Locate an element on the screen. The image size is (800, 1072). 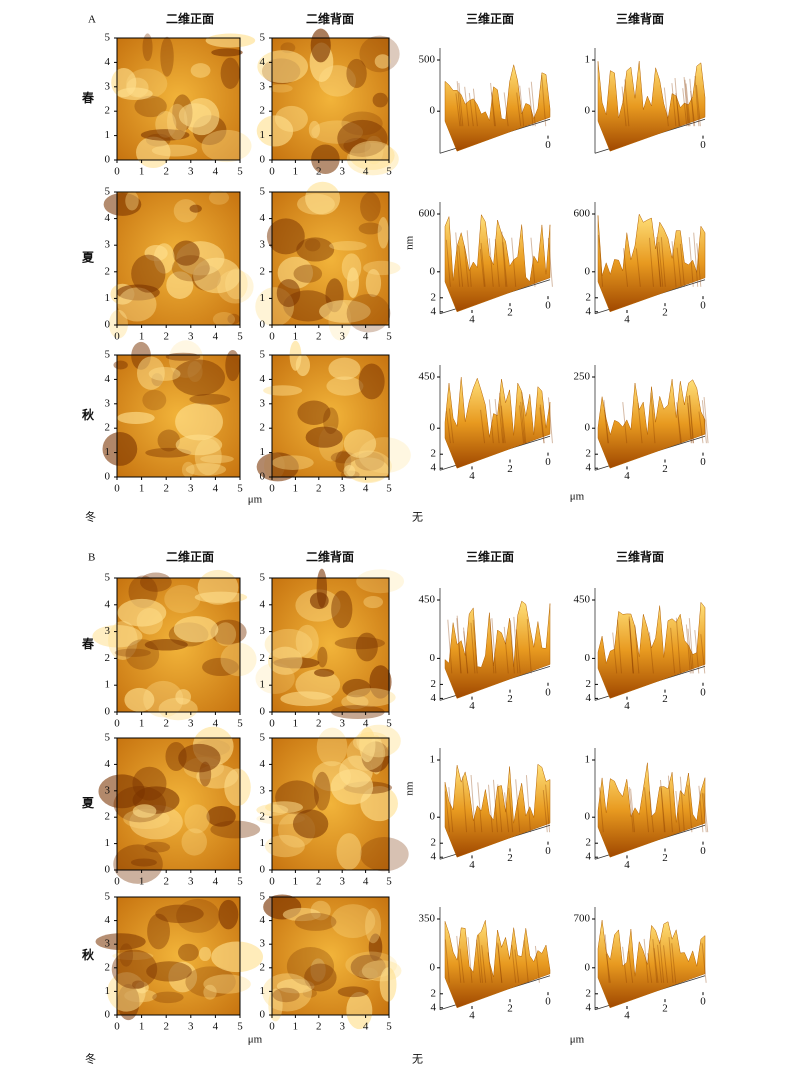
y-tick-label: 5 is located at coordinates (263, 578).